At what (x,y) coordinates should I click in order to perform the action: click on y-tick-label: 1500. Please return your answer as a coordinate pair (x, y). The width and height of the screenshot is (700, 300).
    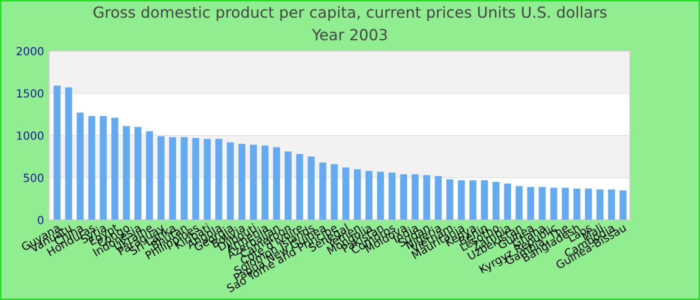
    Looking at the image, I should click on (30, 93).